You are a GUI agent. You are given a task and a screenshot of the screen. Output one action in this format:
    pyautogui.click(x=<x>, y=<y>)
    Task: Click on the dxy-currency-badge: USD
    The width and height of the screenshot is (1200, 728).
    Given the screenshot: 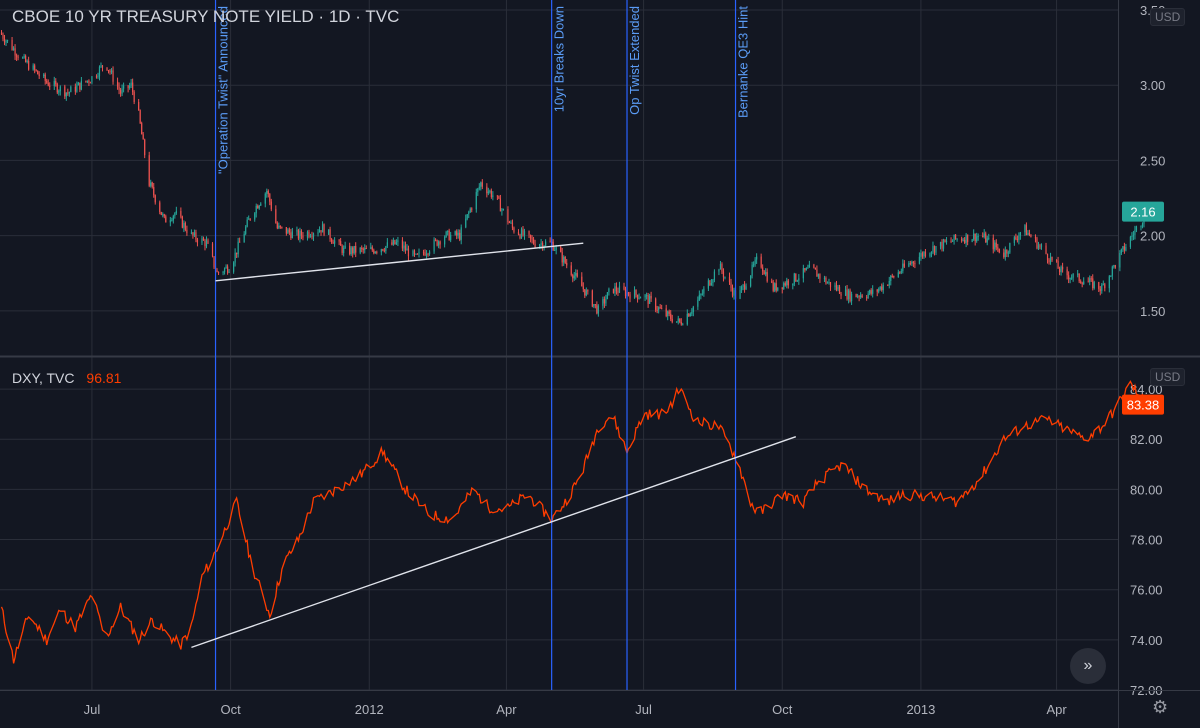 What is the action you would take?
    pyautogui.click(x=1168, y=377)
    